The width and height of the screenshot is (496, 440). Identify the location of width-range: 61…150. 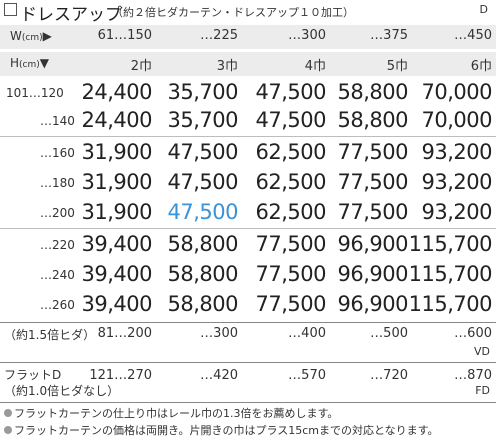
(124, 35).